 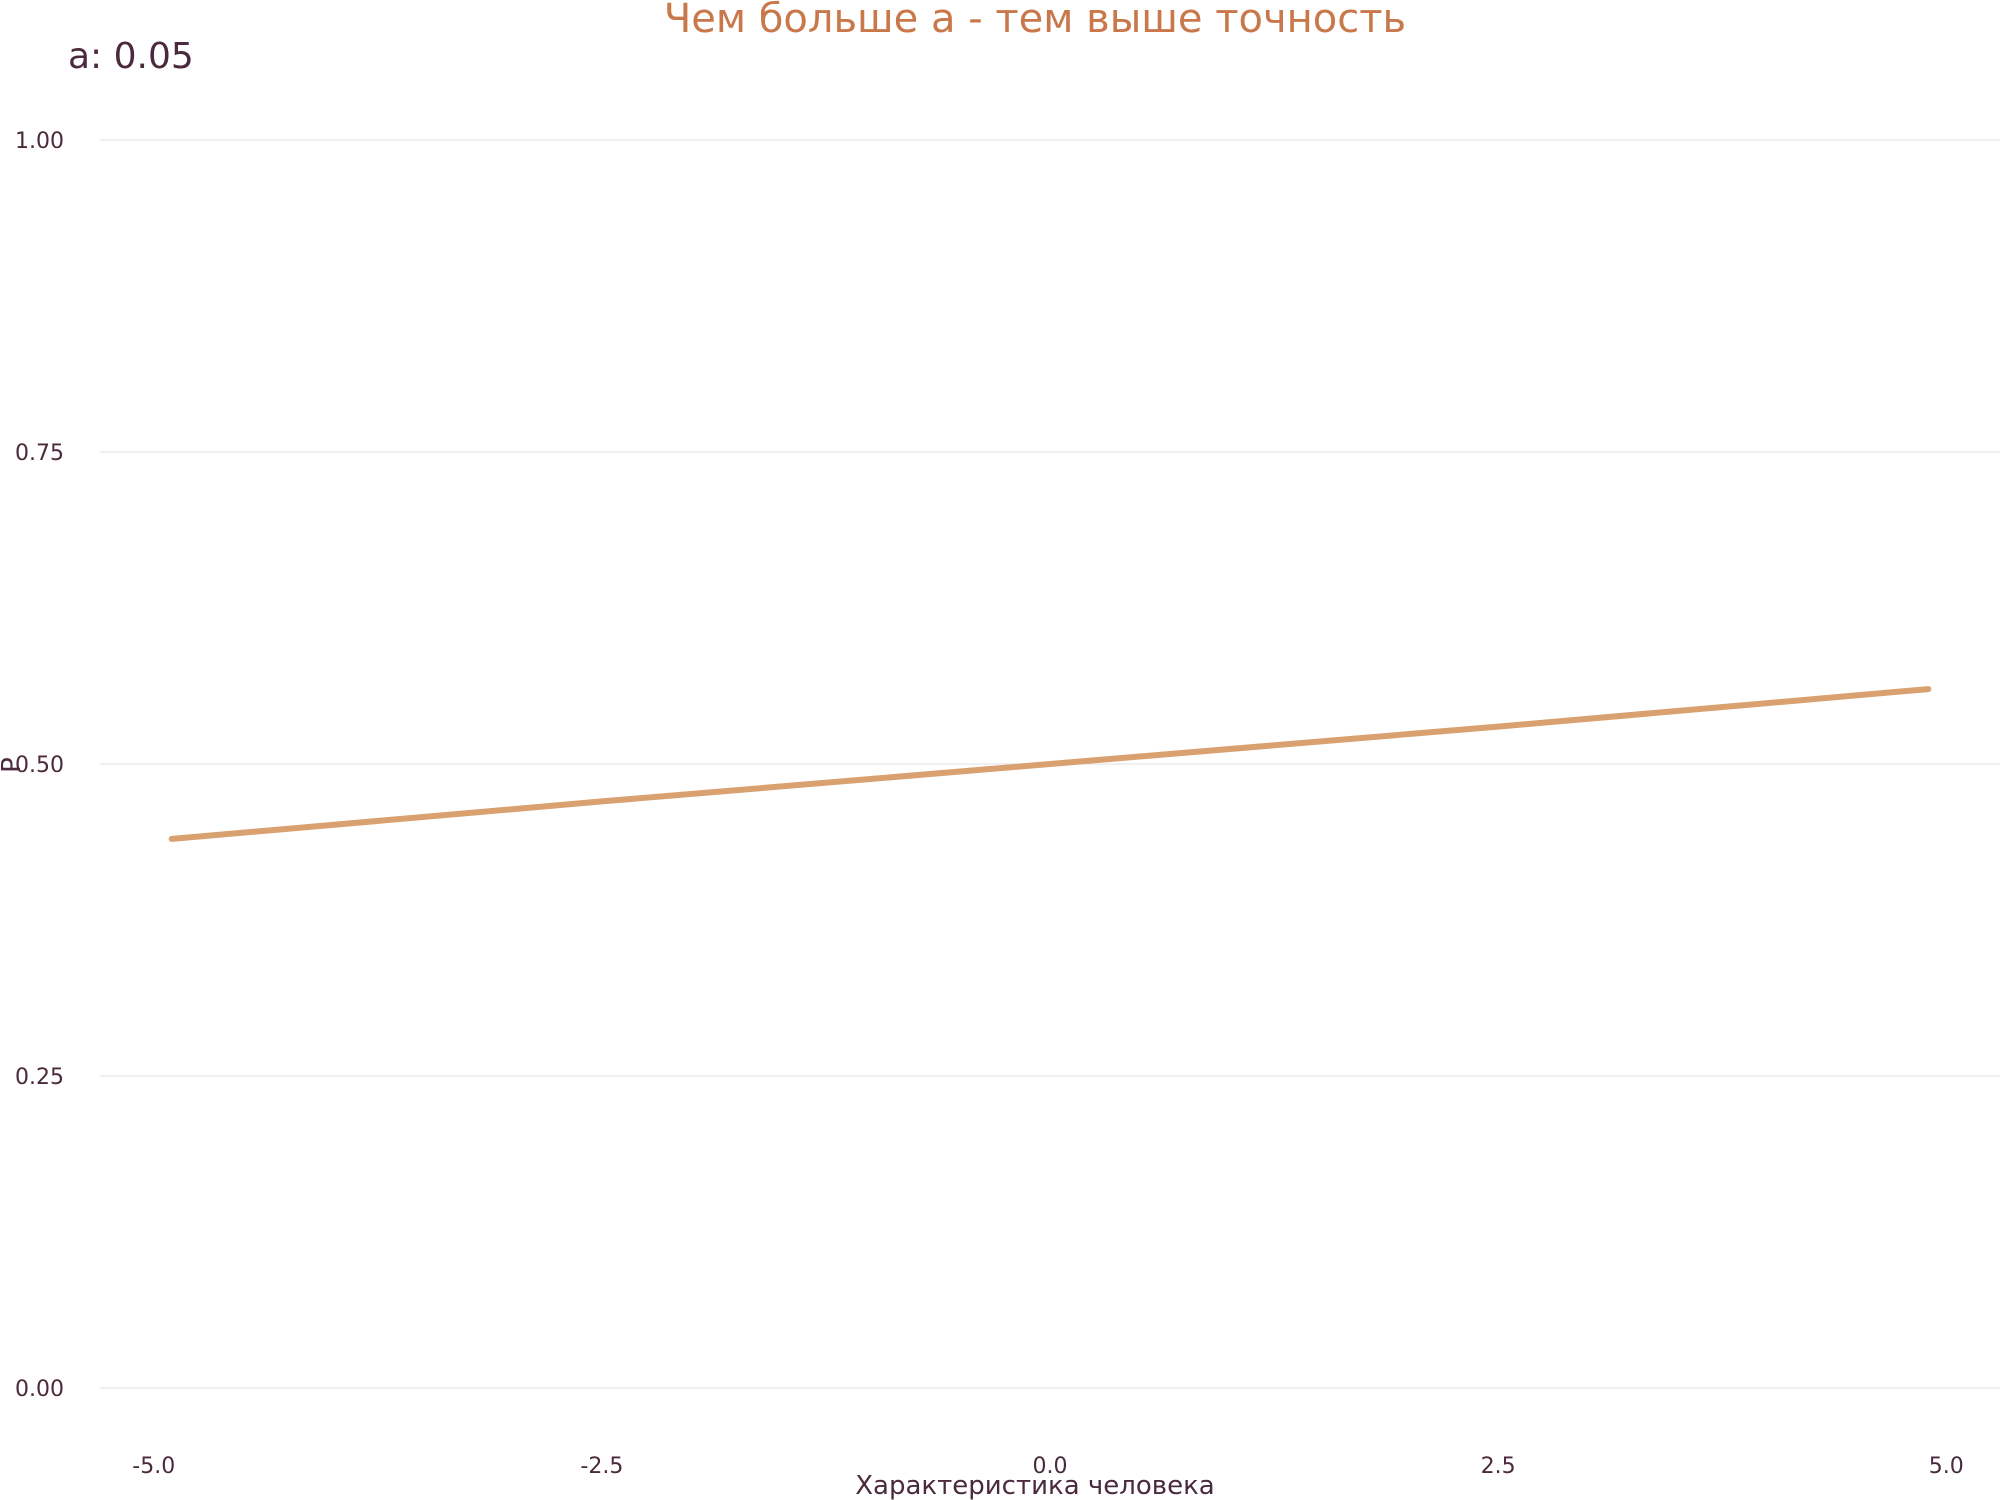 I want to click on x-tick-label: 0.0, so click(x=1050, y=1466).